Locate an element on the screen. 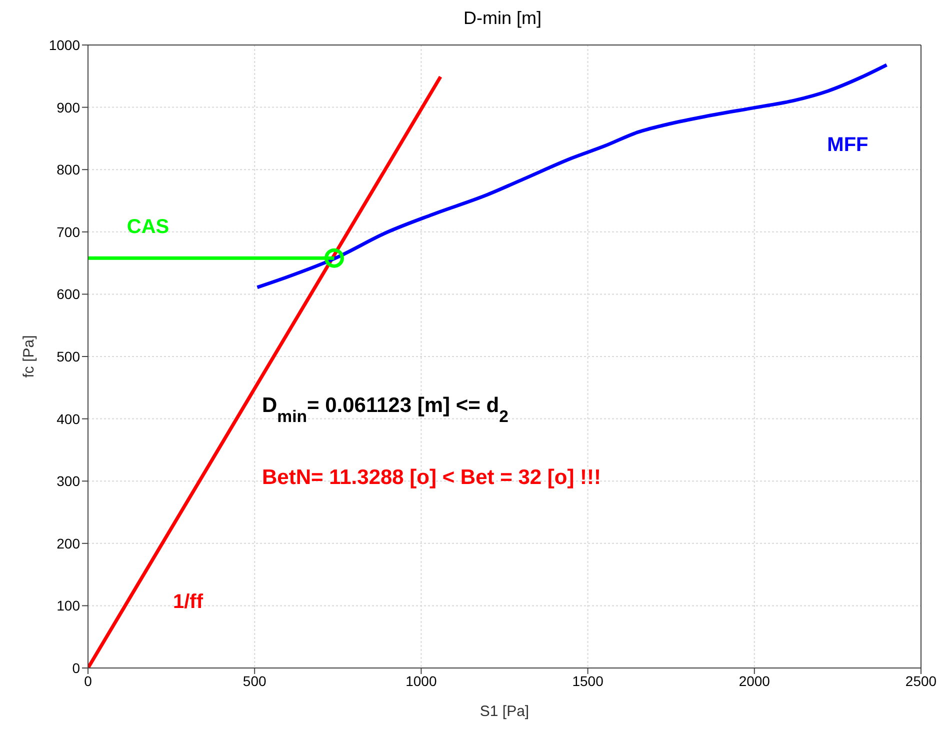  y-tick-label: 200 is located at coordinates (68, 543).